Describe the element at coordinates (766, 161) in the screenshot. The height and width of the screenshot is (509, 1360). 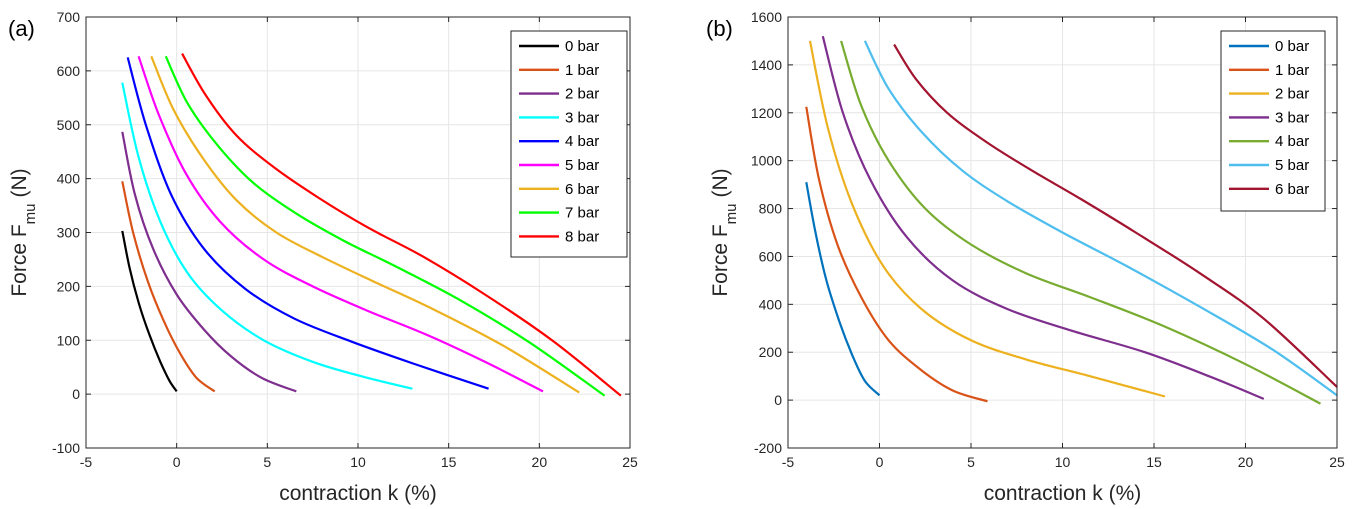
I see `y-tick-label: 1000` at that location.